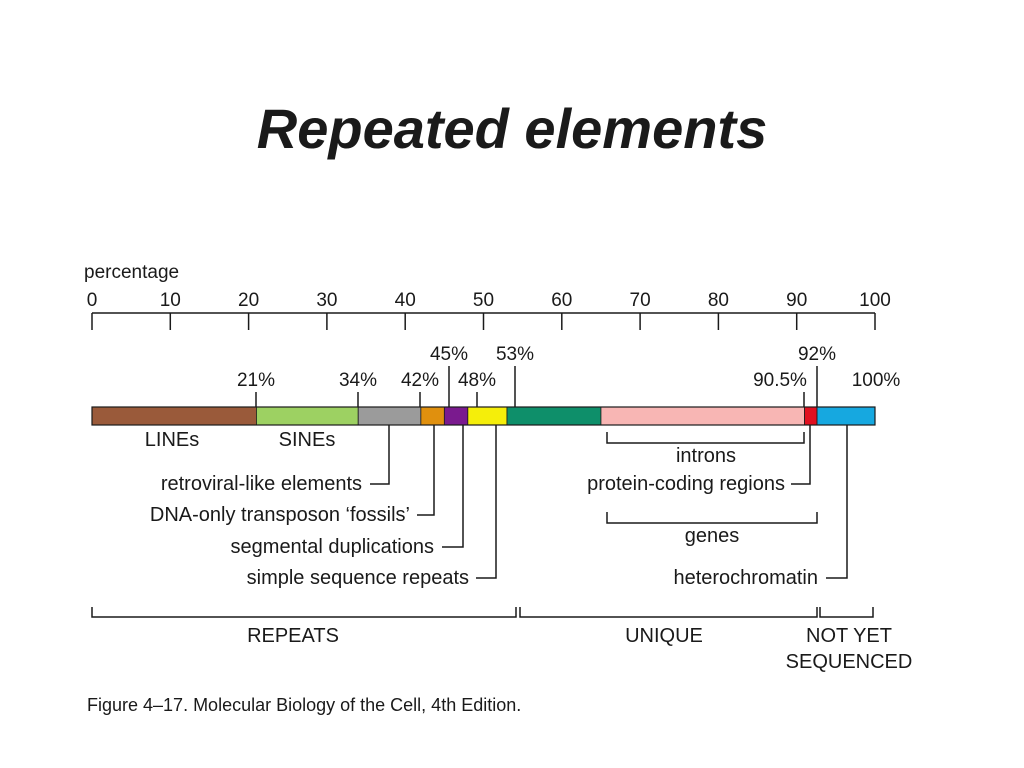 The image size is (1024, 768). Describe the element at coordinates (92, 300) in the screenshot. I see `axis-tick-label: 0` at that location.